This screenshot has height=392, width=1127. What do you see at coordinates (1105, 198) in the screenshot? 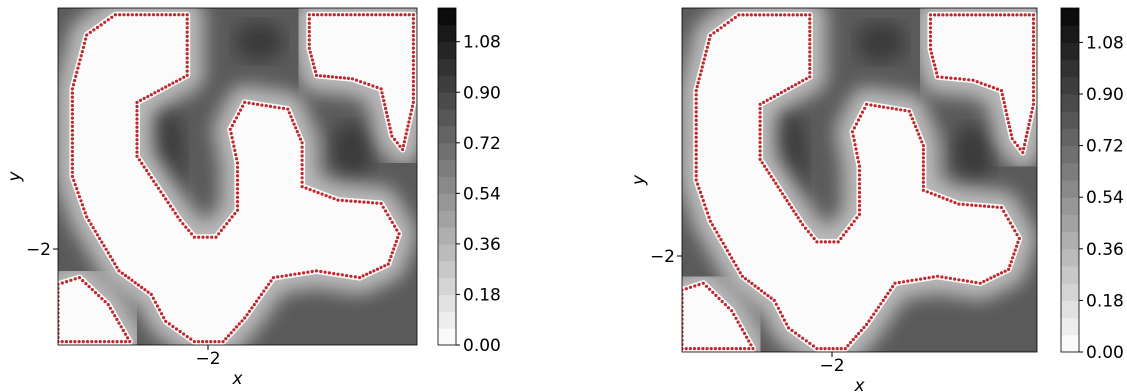
I see `colorbar-tick-label: 0.54` at bounding box center [1105, 198].